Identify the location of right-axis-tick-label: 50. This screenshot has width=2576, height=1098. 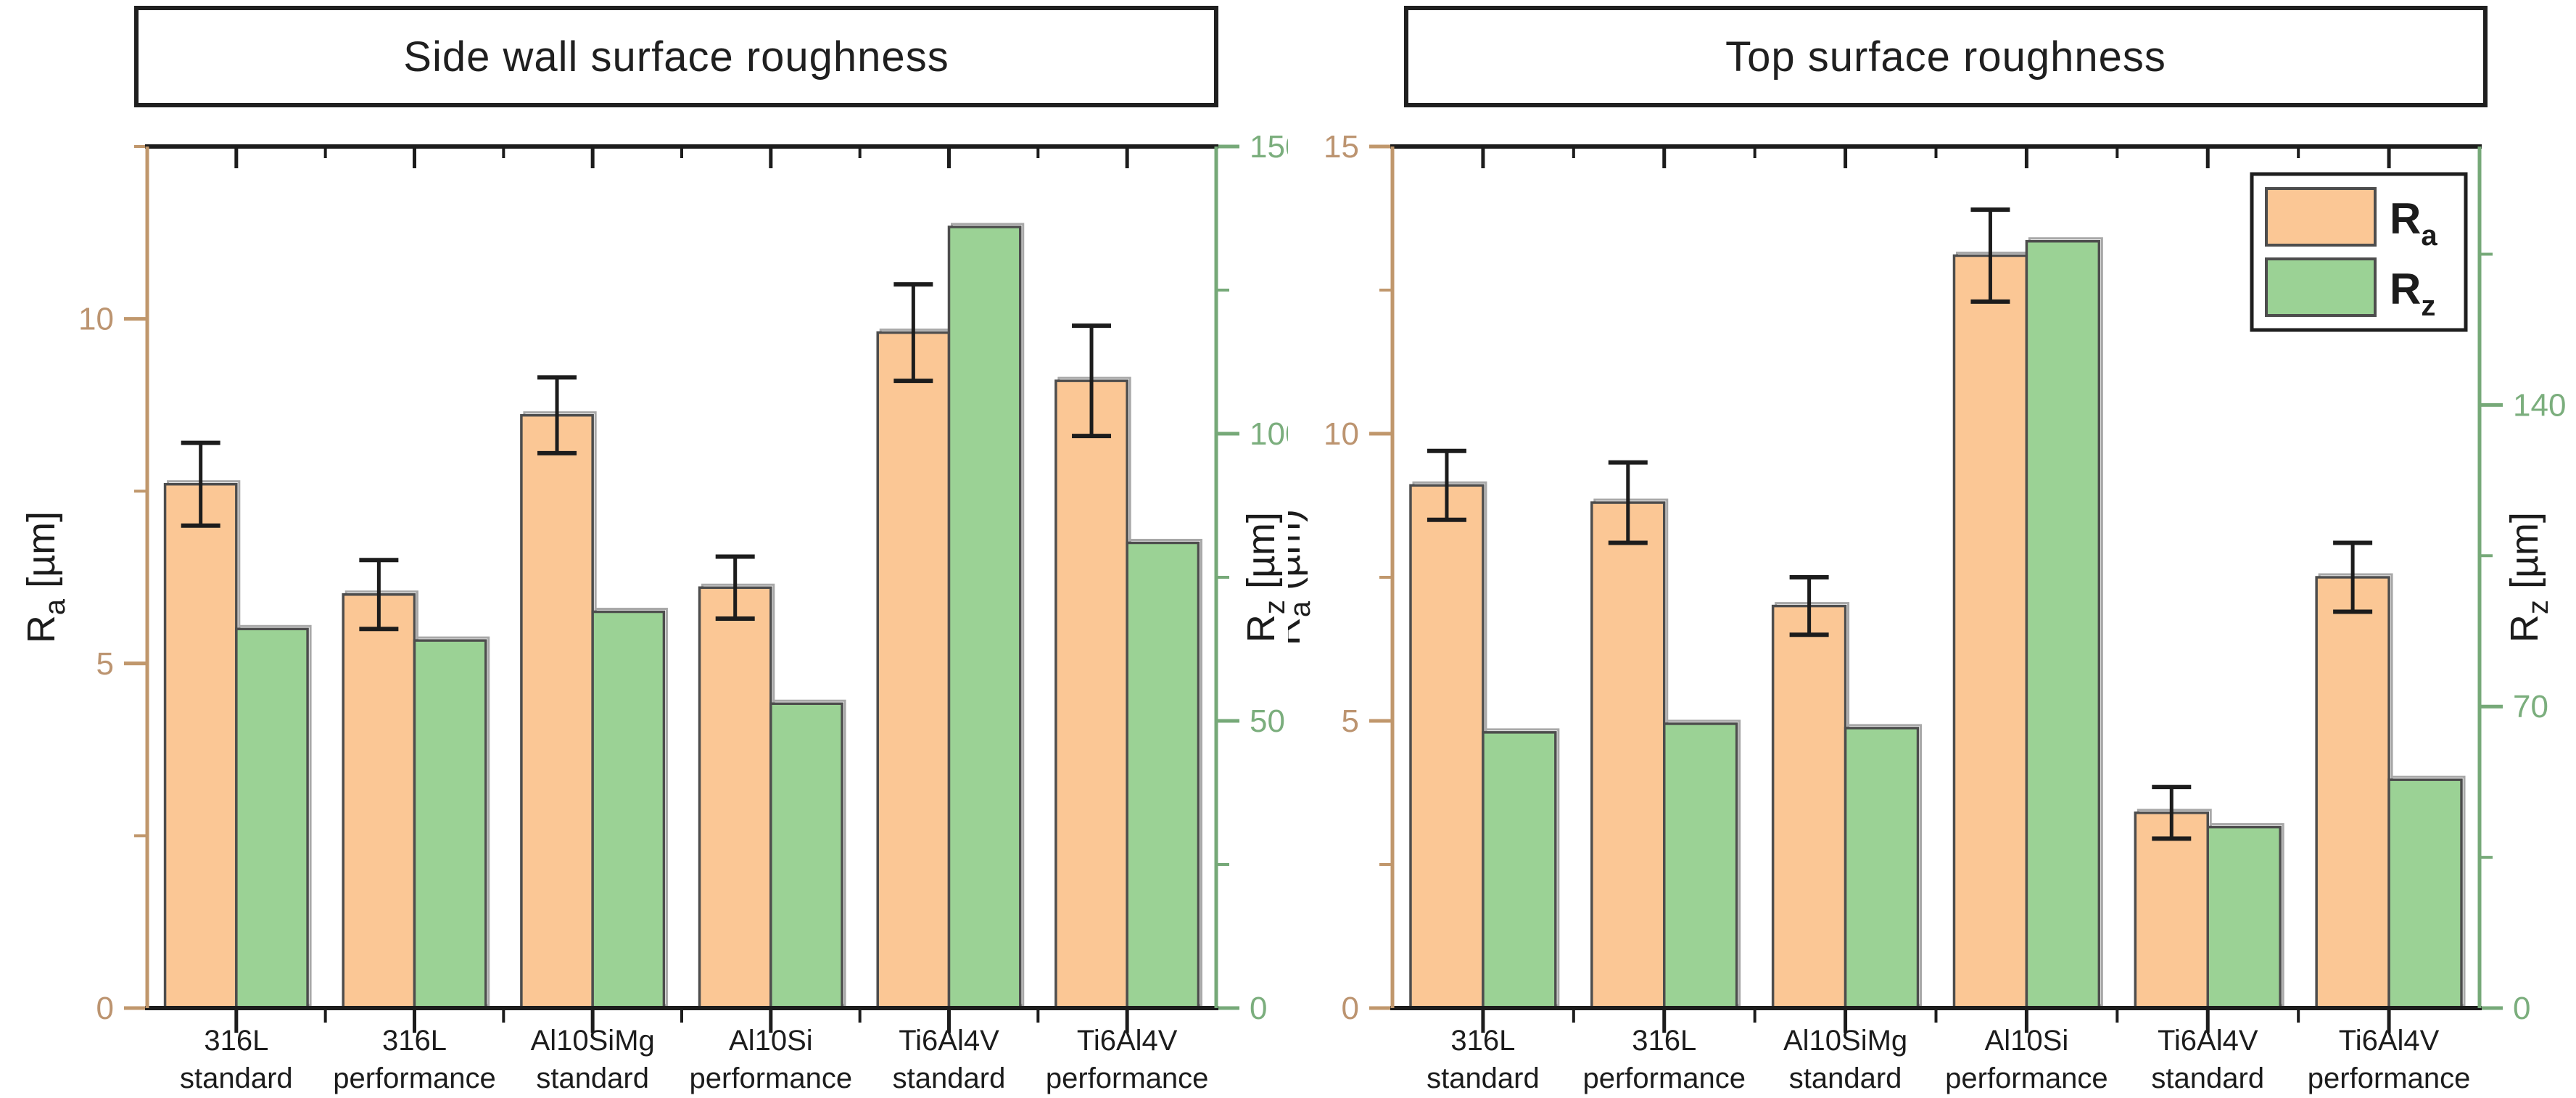
(1267, 721).